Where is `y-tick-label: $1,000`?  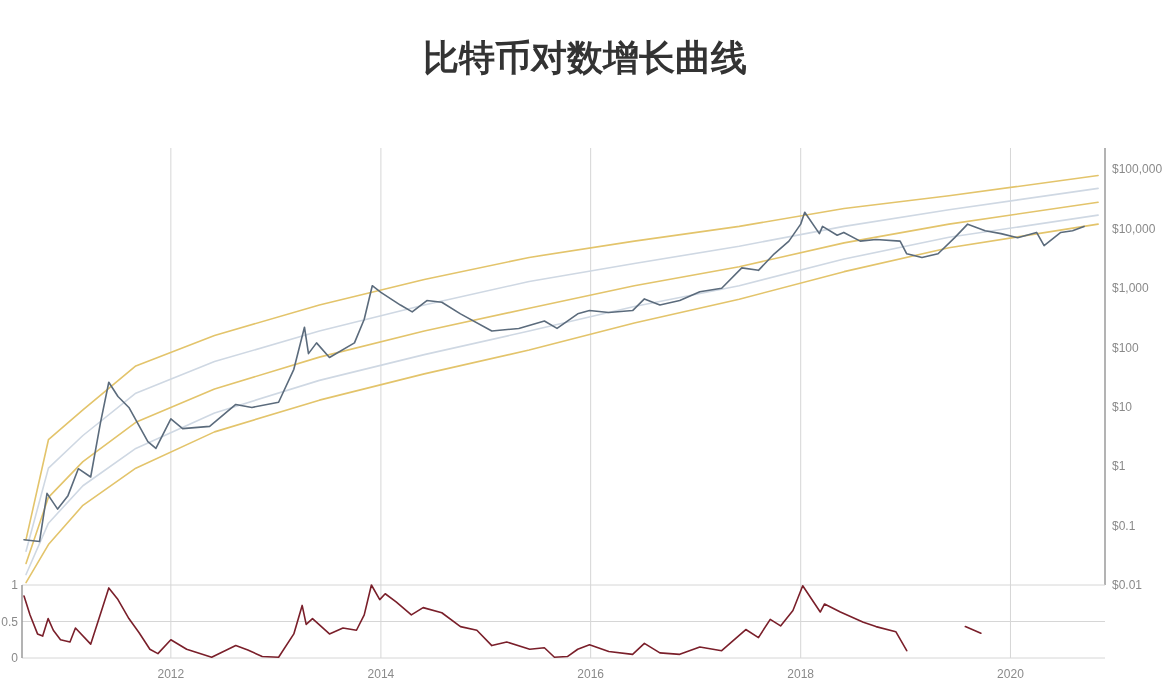
y-tick-label: $1,000 is located at coordinates (1131, 288).